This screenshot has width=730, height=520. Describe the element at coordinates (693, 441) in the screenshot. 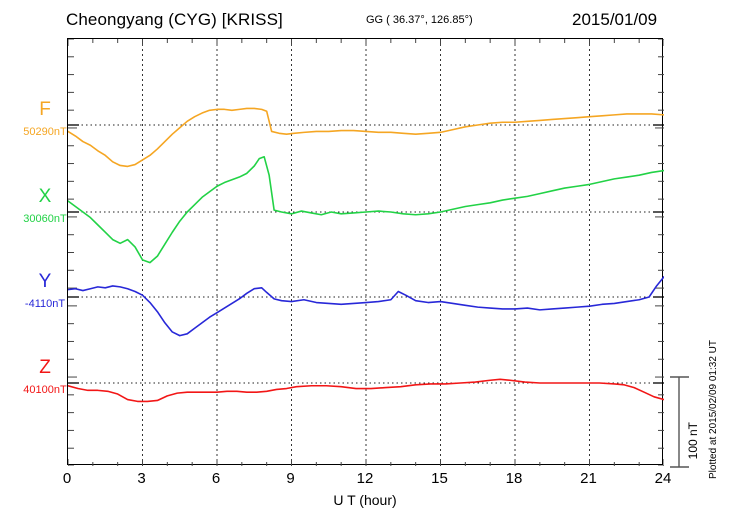

I see `scale-bar-label: 100 nT` at that location.